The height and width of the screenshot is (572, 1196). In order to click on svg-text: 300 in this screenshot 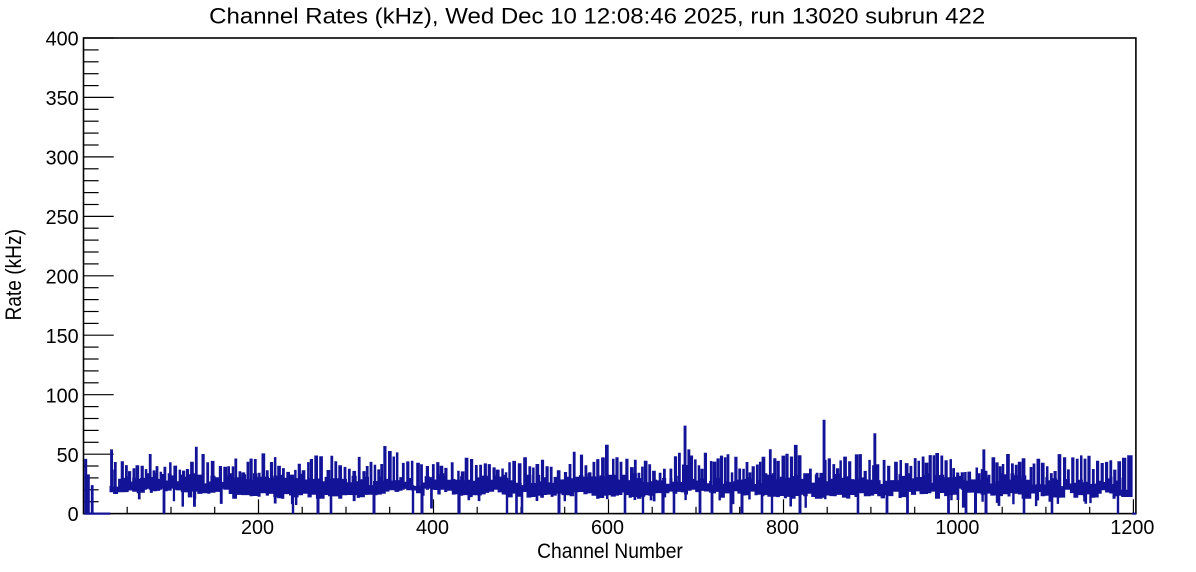, I will do `click(62, 158)`.